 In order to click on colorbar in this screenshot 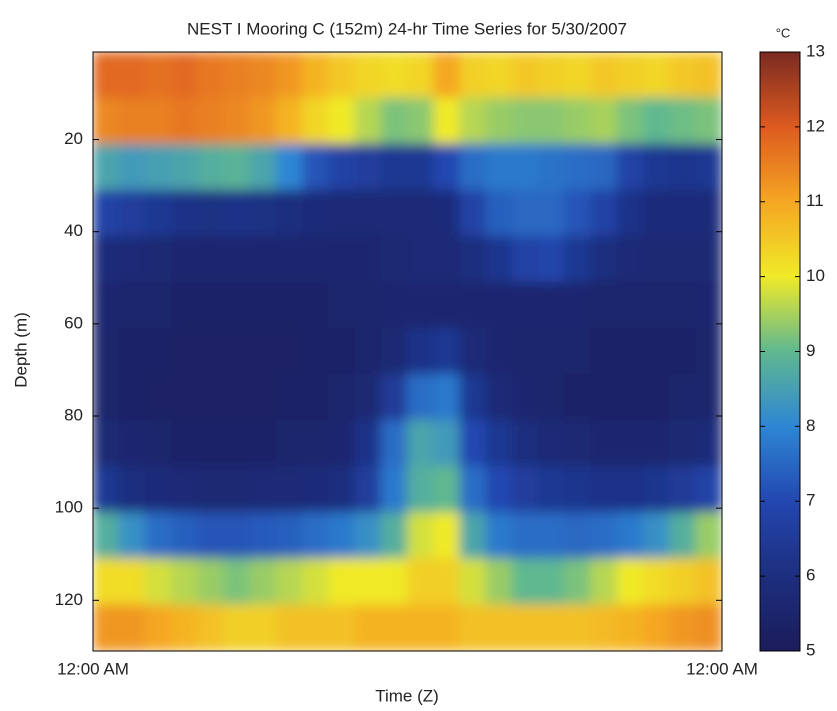, I will do `click(780, 351)`.